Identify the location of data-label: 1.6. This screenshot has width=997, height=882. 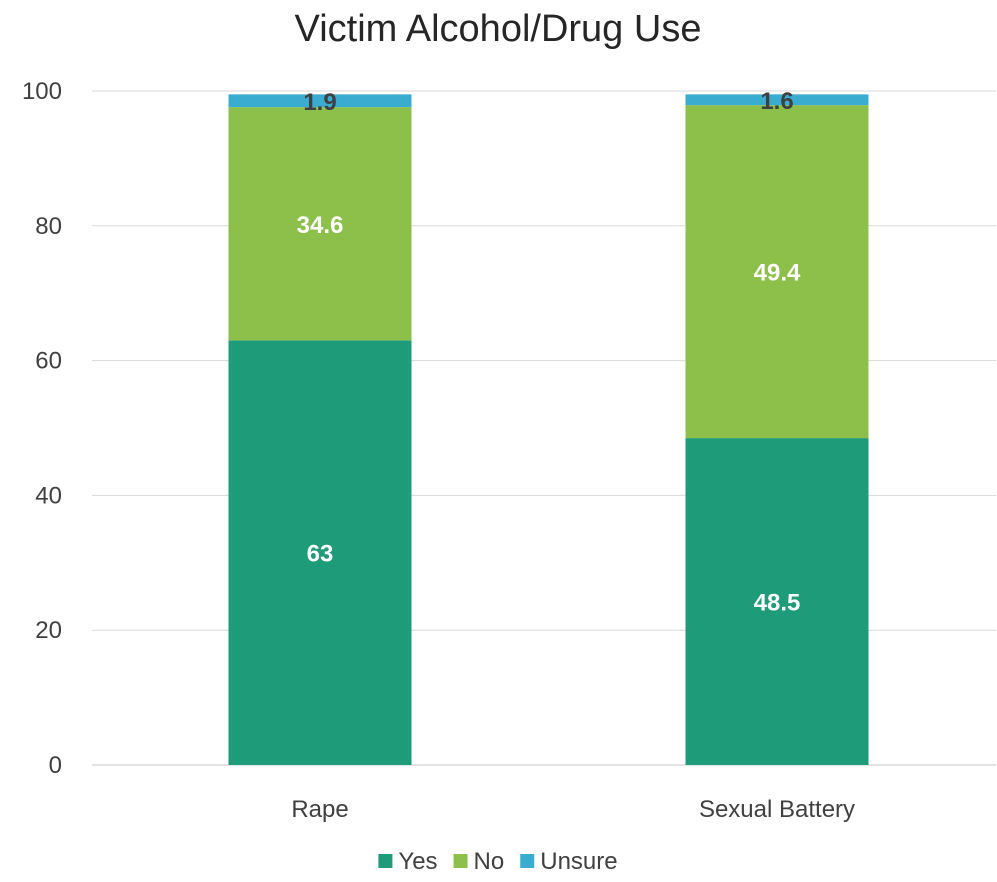
(776, 101).